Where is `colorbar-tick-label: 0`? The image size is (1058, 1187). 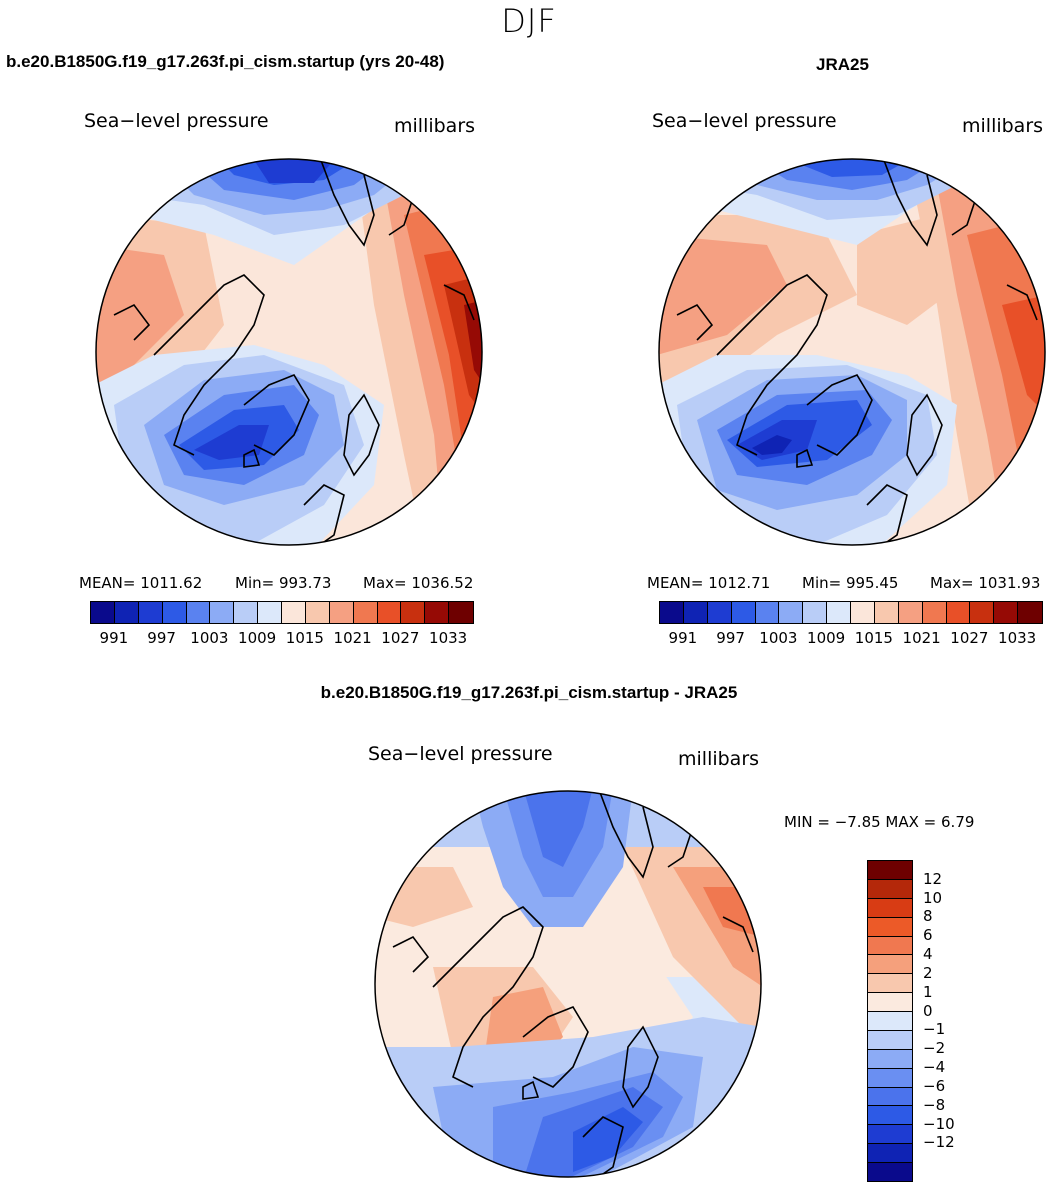 colorbar-tick-label: 0 is located at coordinates (928, 1010).